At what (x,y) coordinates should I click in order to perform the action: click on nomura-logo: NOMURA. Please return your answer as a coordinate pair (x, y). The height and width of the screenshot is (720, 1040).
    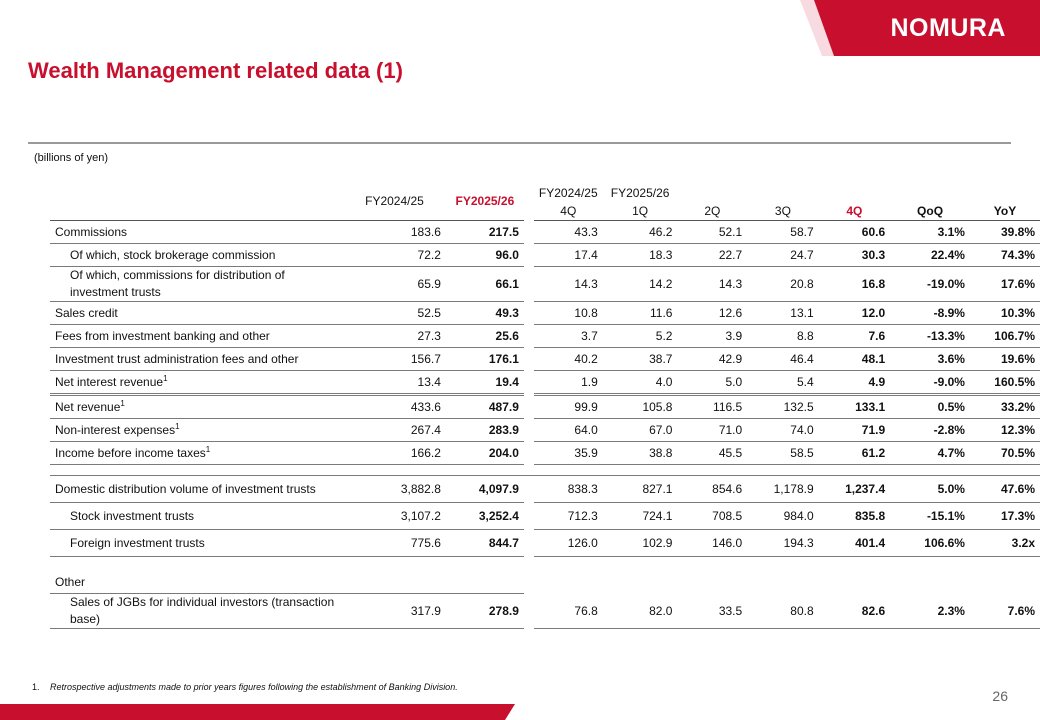
    Looking at the image, I should click on (948, 28).